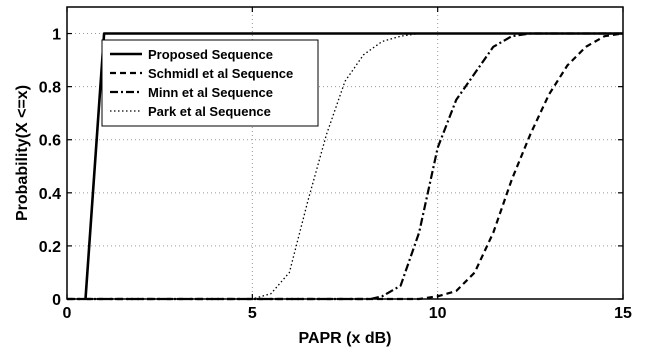 The height and width of the screenshot is (349, 657). Describe the element at coordinates (220, 73) in the screenshot. I see `legend-label: Schmidl et al Sequence` at that location.